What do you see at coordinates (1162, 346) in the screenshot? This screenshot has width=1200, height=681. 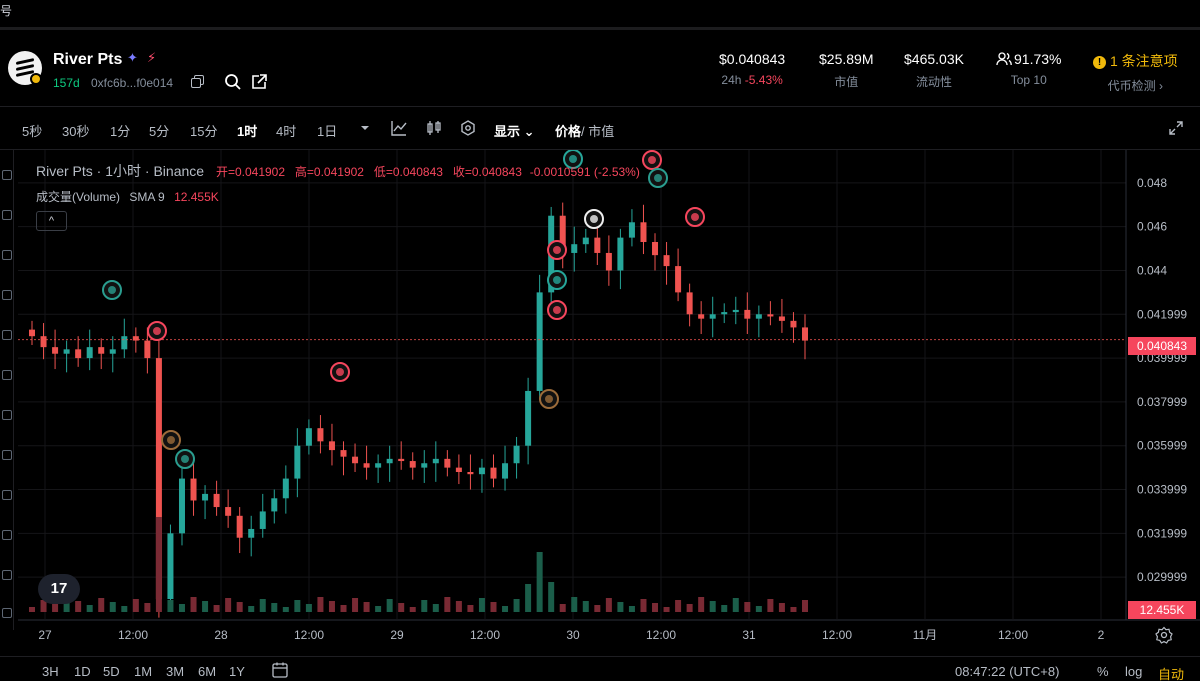 I see `last-price-tag: 0.040843` at bounding box center [1162, 346].